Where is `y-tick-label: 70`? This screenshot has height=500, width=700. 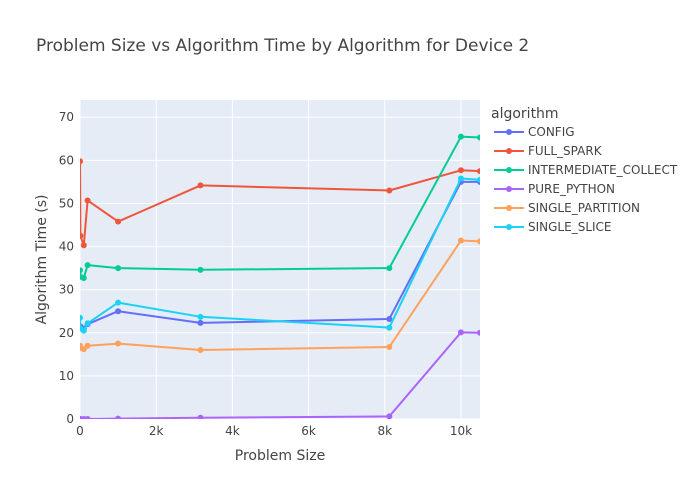 y-tick-label: 70 is located at coordinates (66, 117).